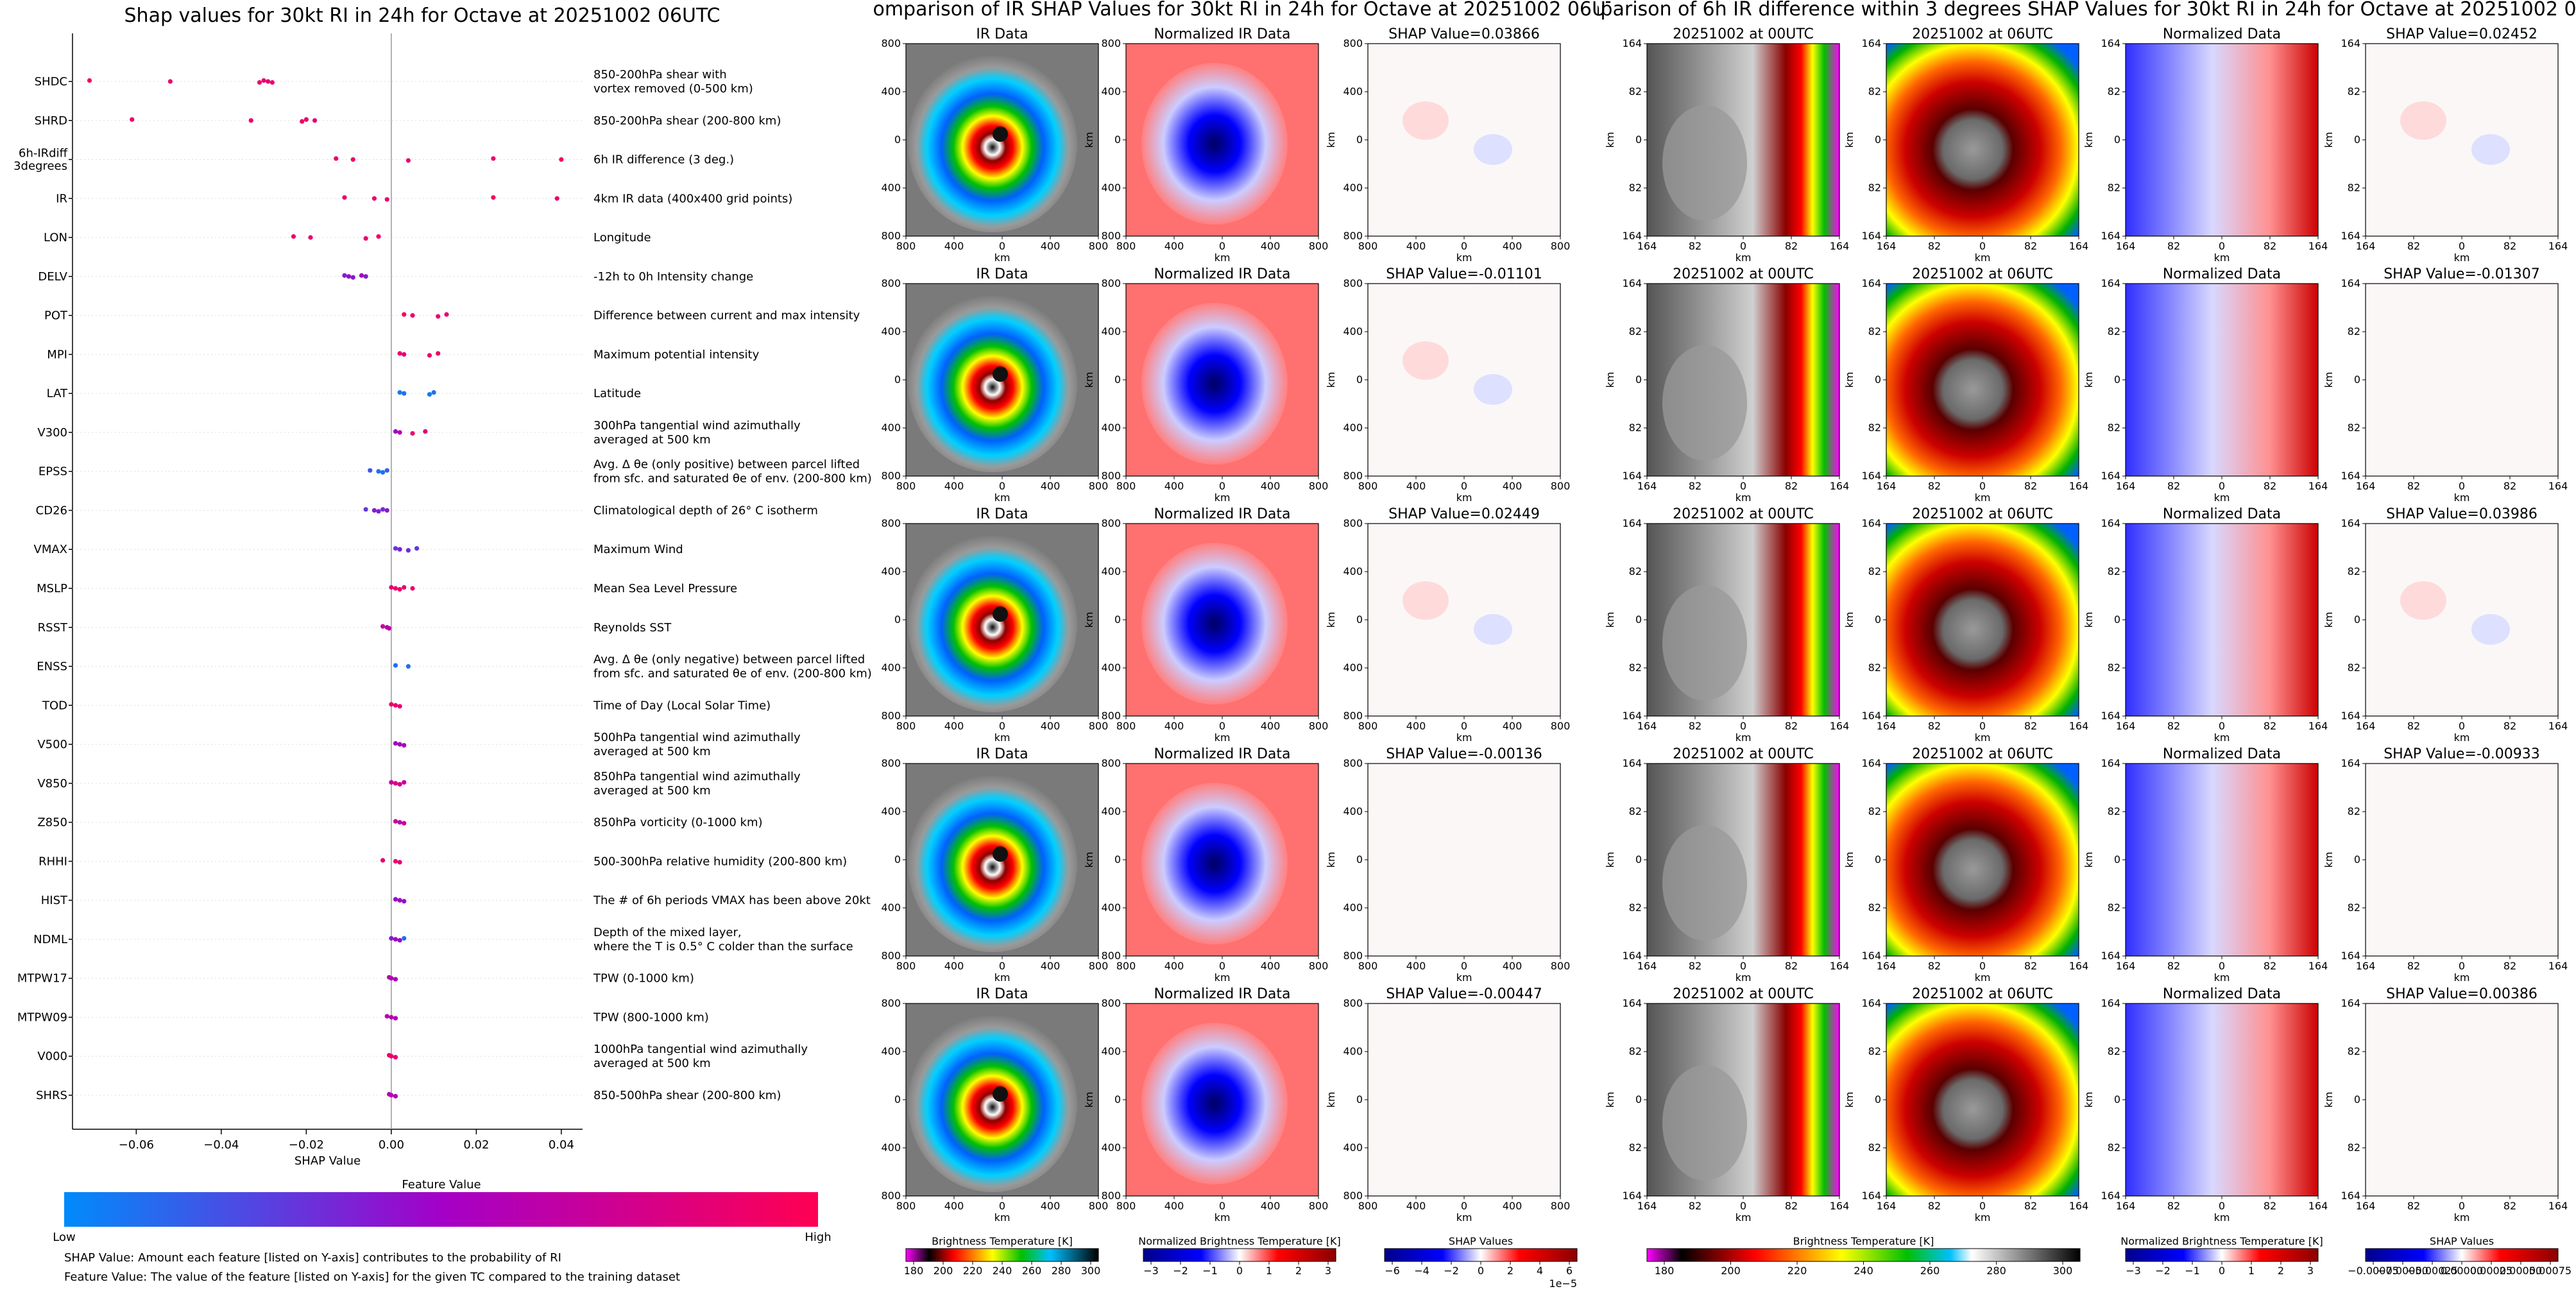 The width and height of the screenshot is (2576, 1289). I want to click on subplot-title: SHAP Value=-0.00933, so click(2462, 754).